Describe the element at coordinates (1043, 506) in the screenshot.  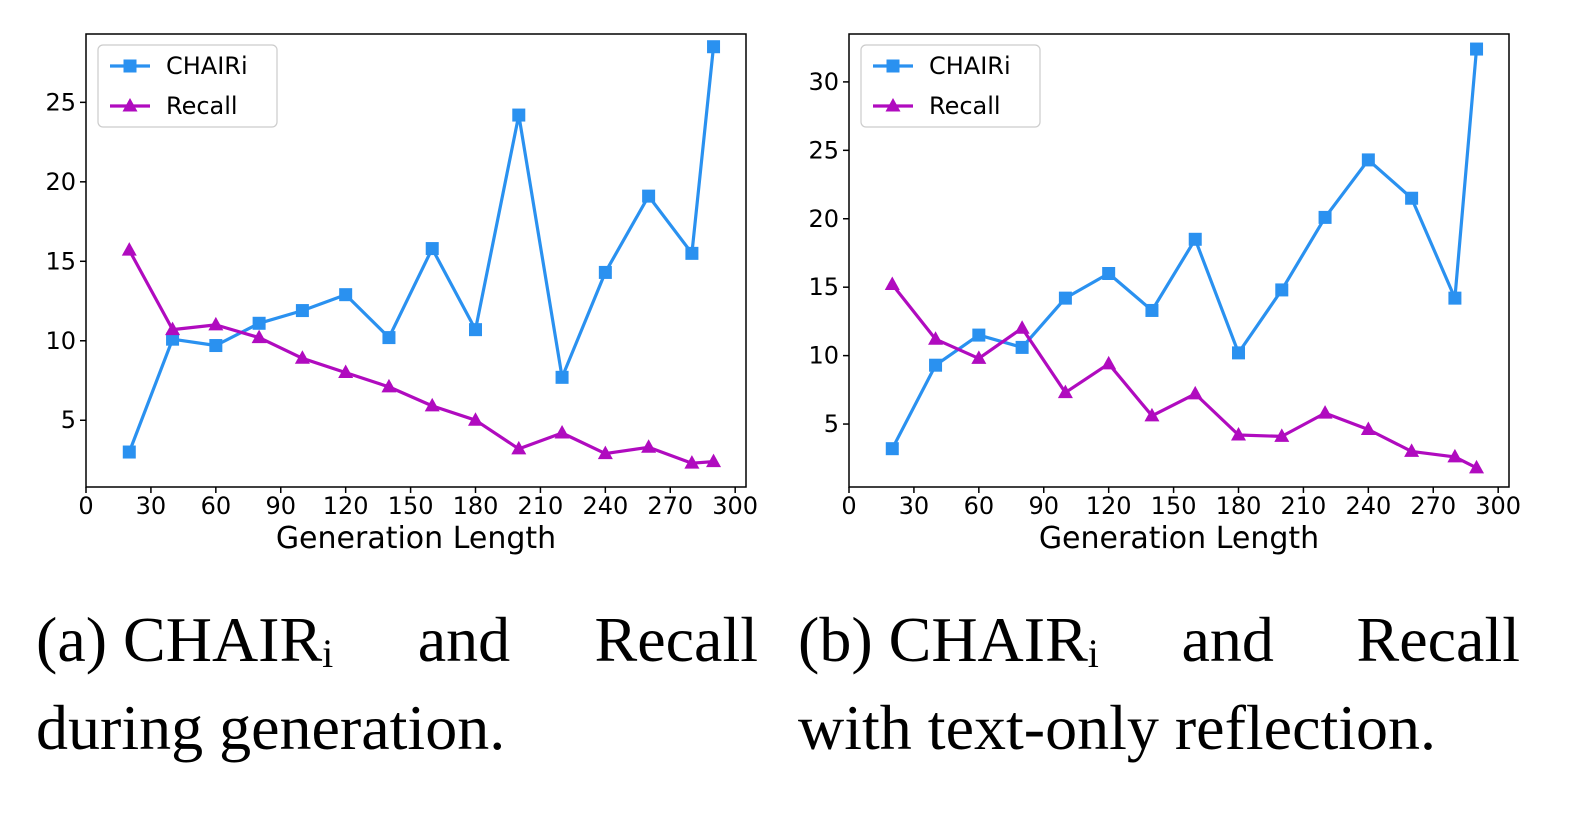
I see `chart-b-x-tick-label: 90` at that location.